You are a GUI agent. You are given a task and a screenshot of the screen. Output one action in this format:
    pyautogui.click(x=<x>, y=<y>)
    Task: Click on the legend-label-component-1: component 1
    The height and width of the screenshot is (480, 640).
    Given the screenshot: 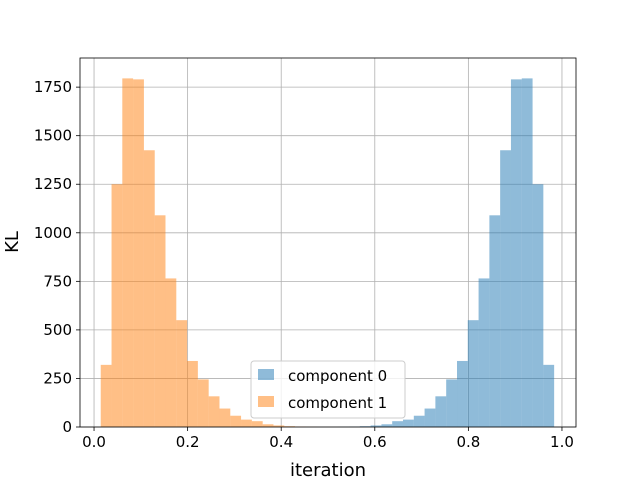 What is the action you would take?
    pyautogui.click(x=337, y=403)
    